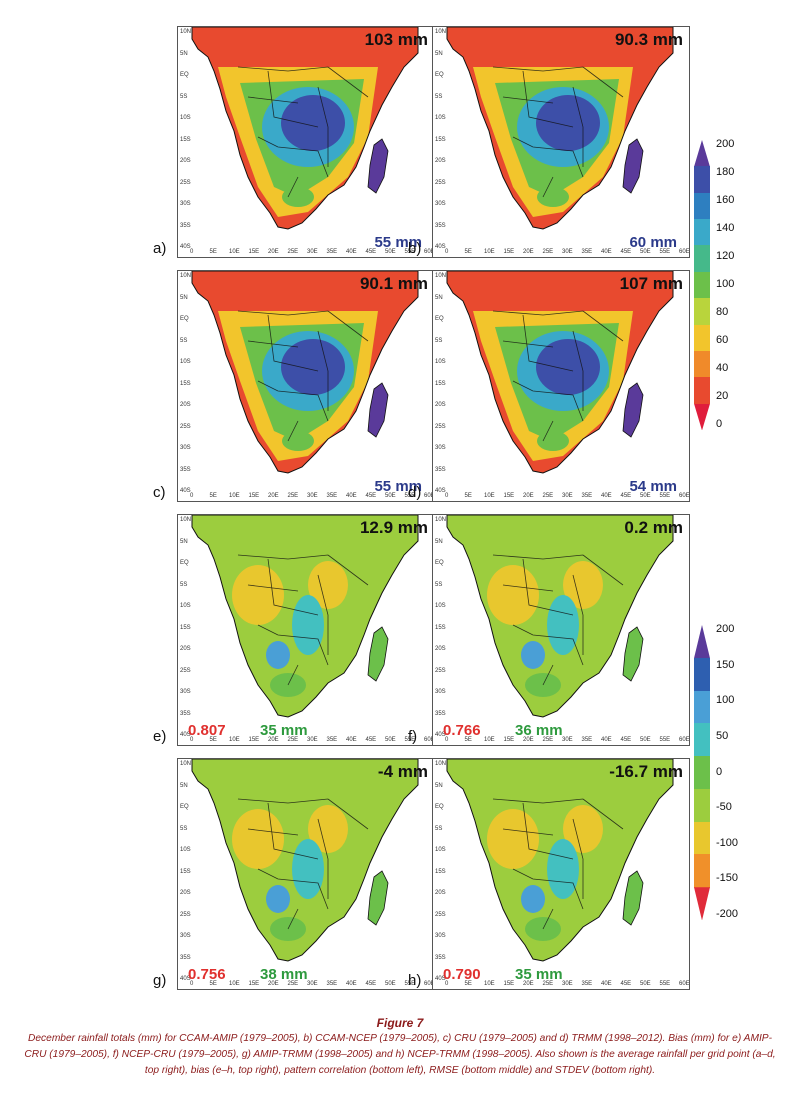  What do you see at coordinates (160, 248) in the screenshot?
I see `panel-label: a)` at bounding box center [160, 248].